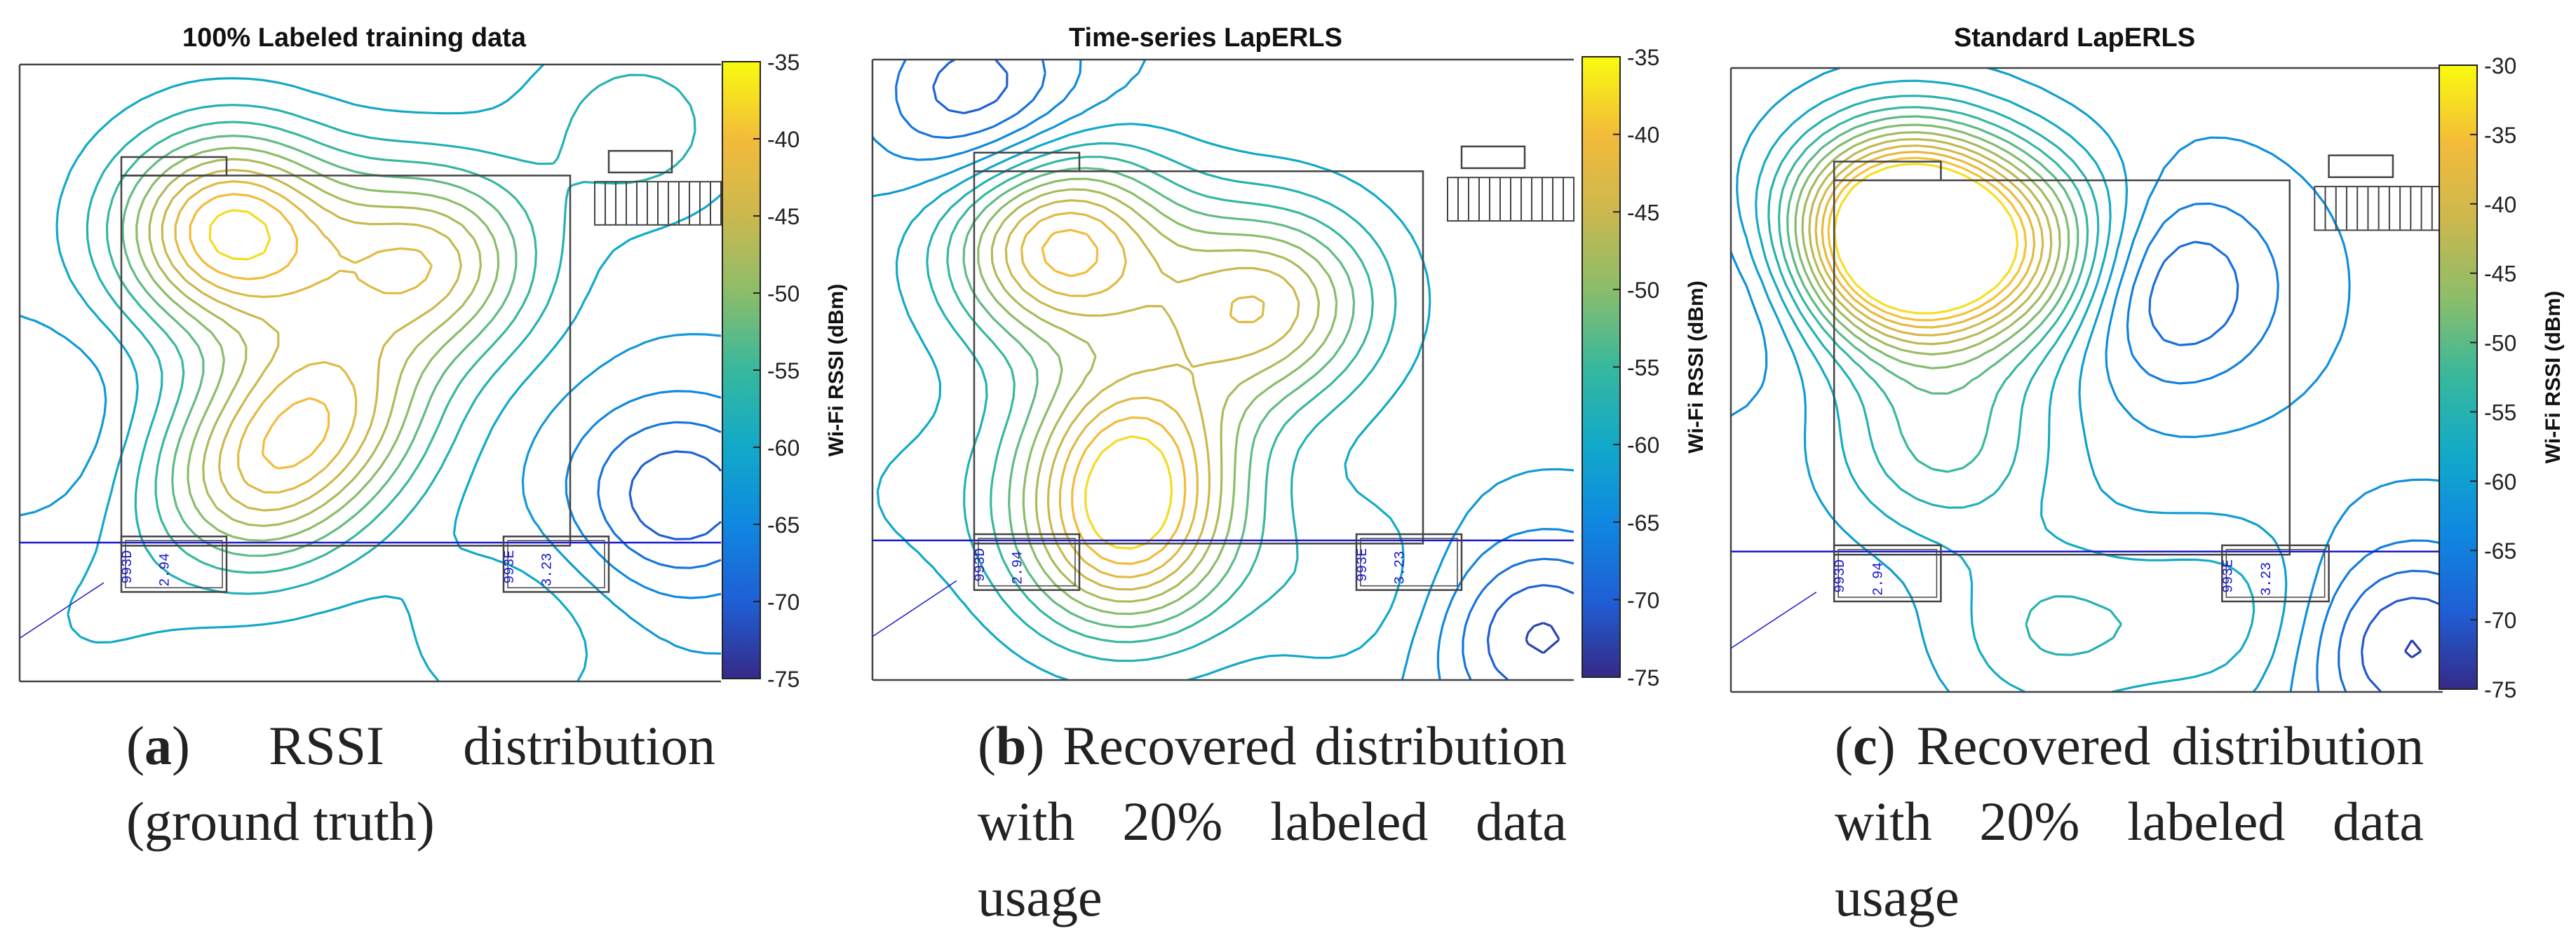 The width and height of the screenshot is (2576, 945). I want to click on inner-room-outline, so click(2062, 367).